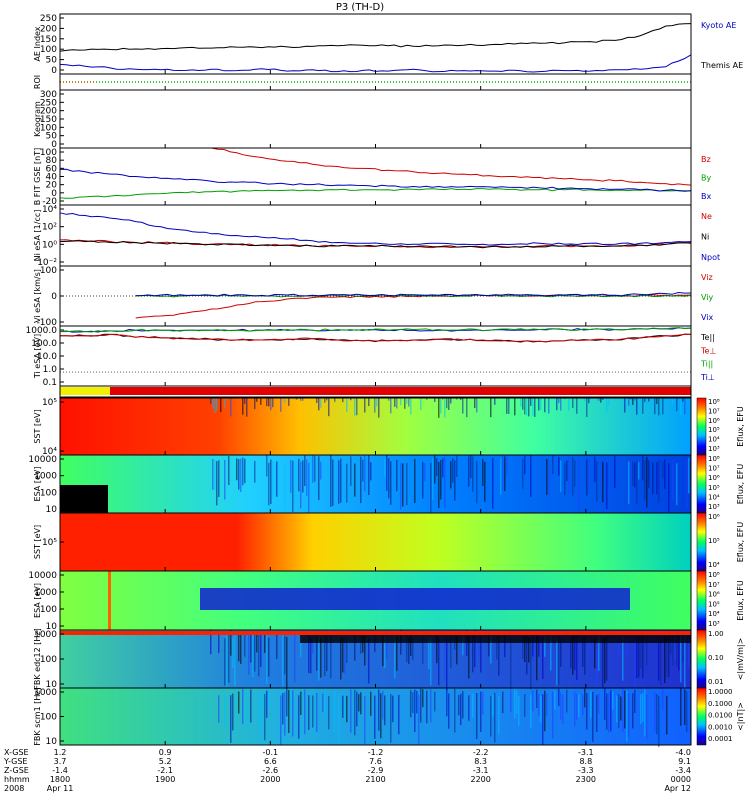 This screenshot has height=800, width=750. Describe the element at coordinates (714, 585) in the screenshot. I see `colorbar-tick-label: 10⁷` at that location.